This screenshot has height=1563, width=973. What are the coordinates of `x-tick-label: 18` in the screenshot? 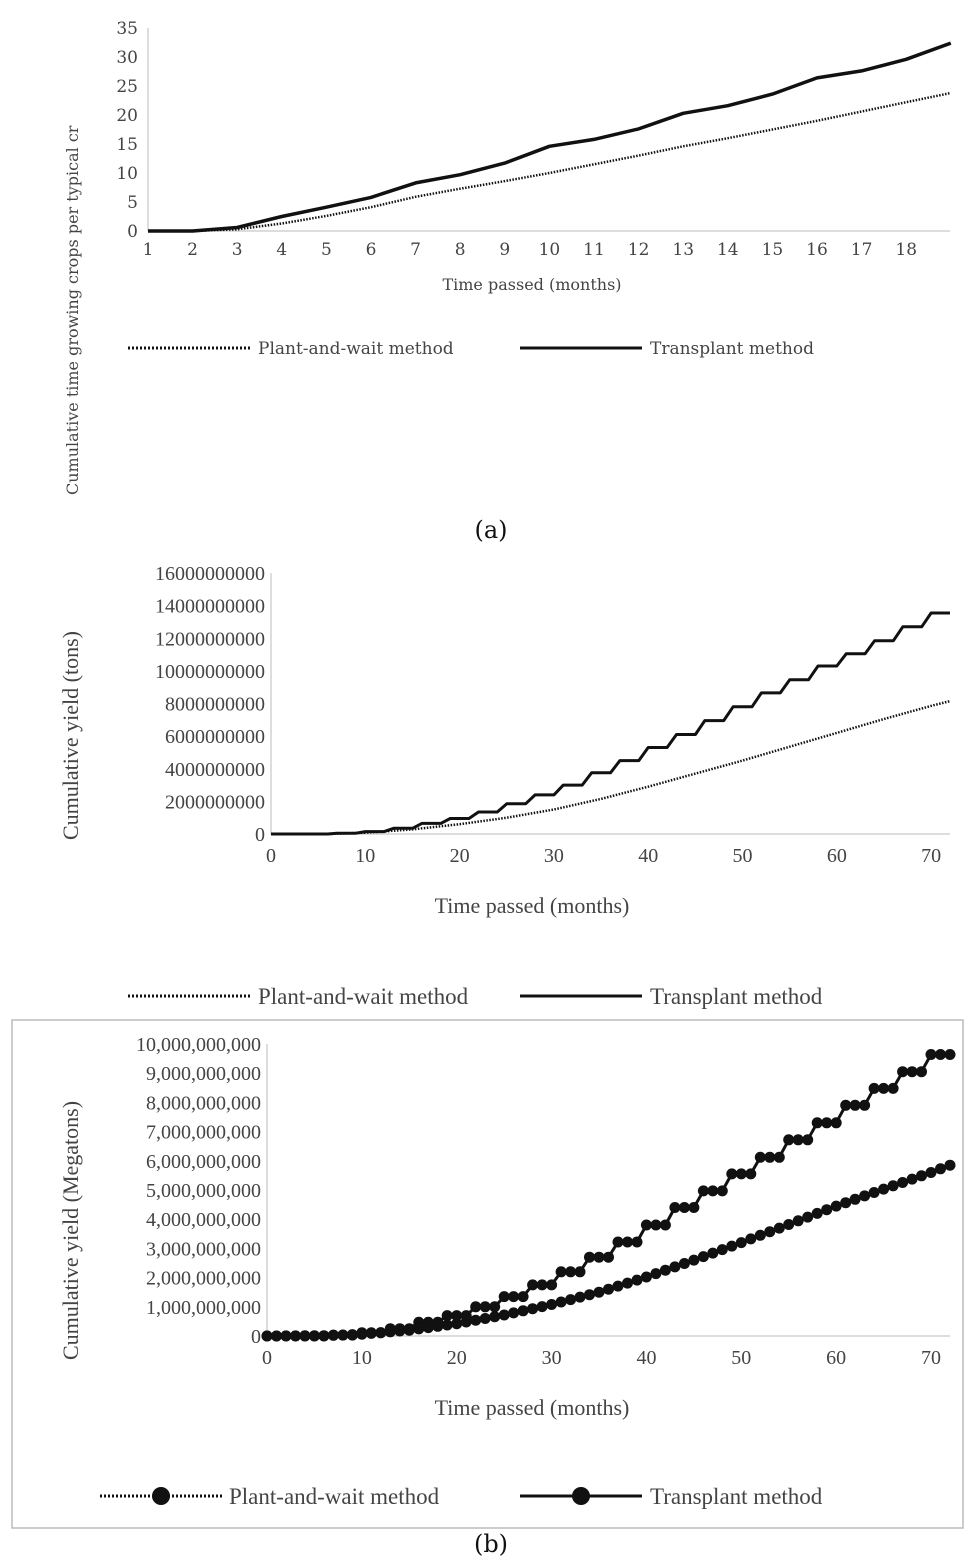 It's located at (906, 250).